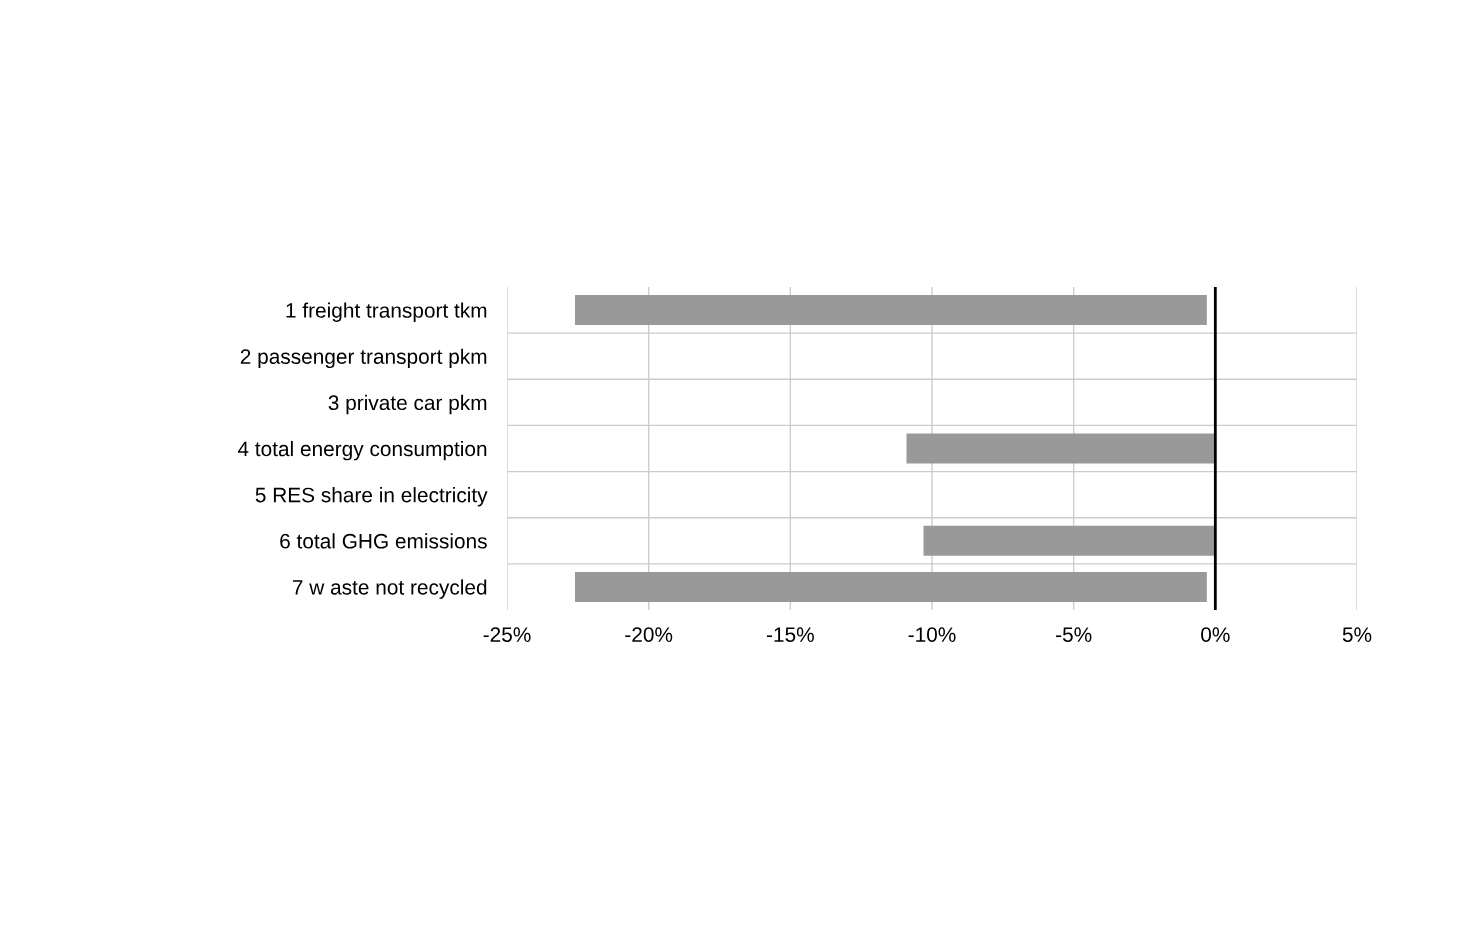 This screenshot has height=951, width=1457. I want to click on x-tick-label: -10%, so click(932, 634).